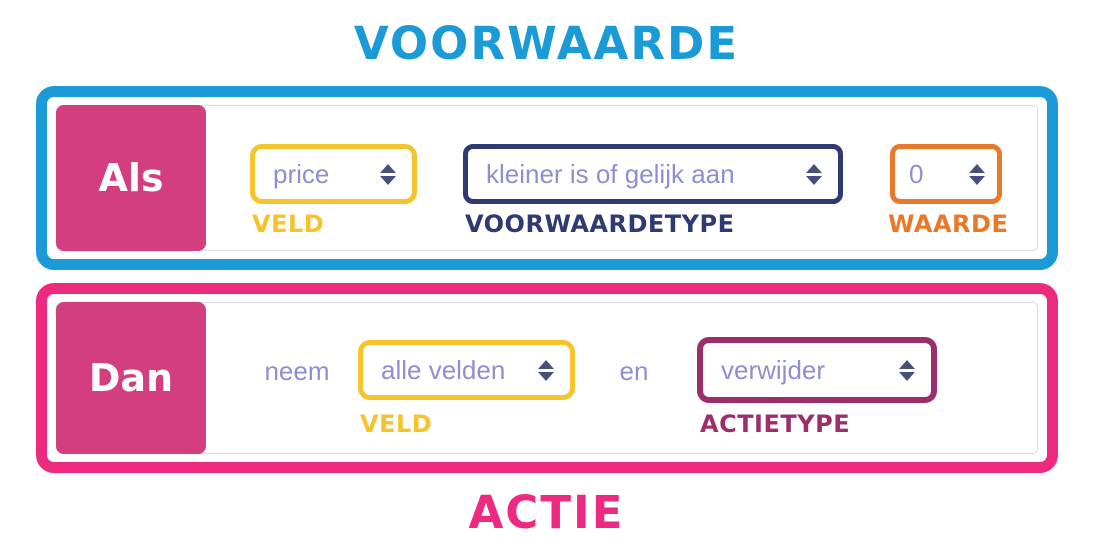 The image size is (1093, 560). What do you see at coordinates (634, 371) in the screenshot?
I see `action-connector-en: en` at bounding box center [634, 371].